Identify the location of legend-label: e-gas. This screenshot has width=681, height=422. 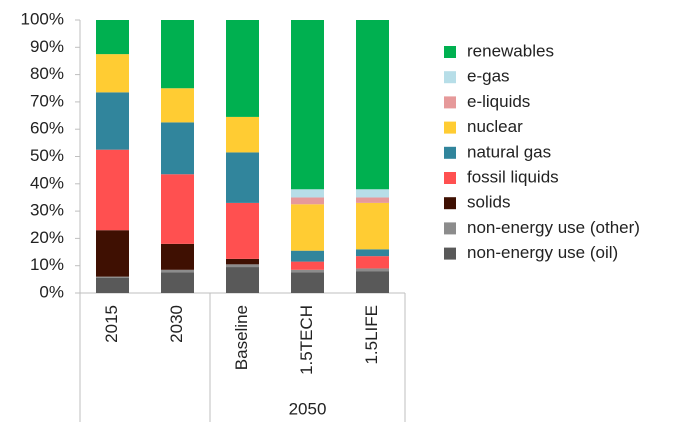
(488, 76).